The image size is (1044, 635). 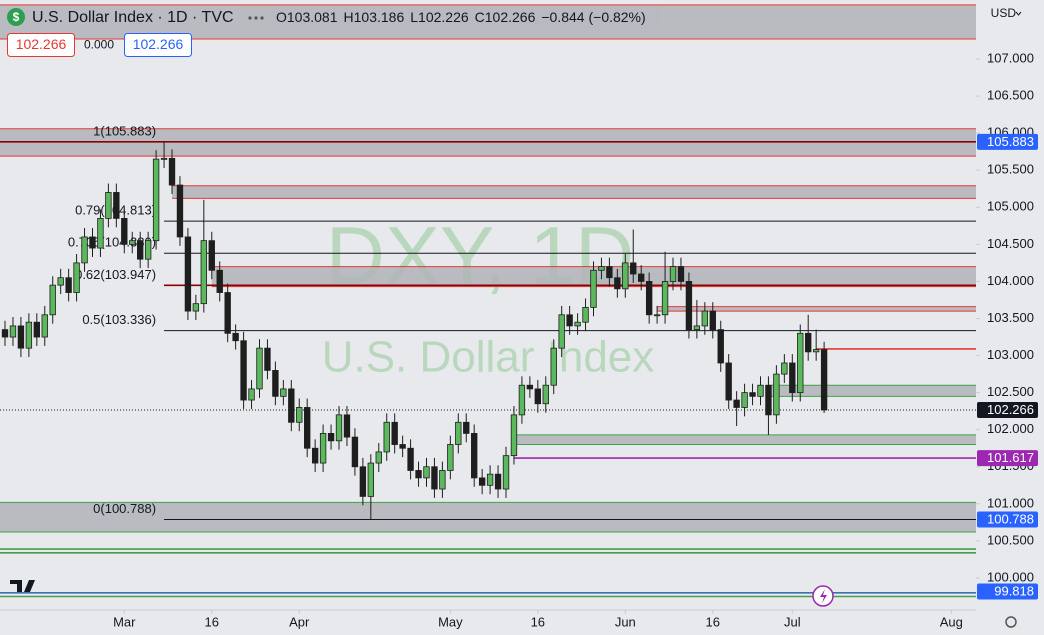 I want to click on y-tick-label: 102.500, so click(x=1010, y=391).